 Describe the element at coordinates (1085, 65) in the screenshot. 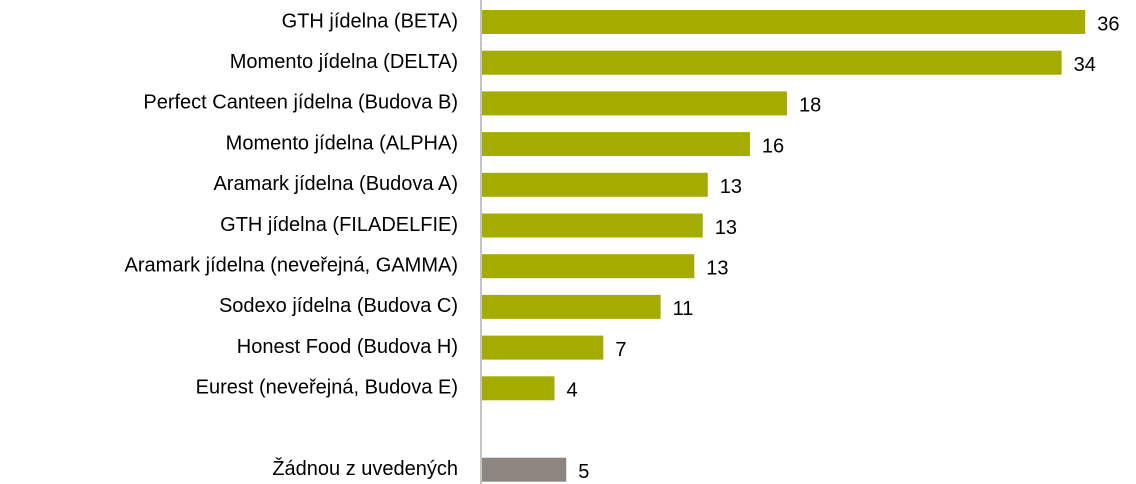

I see `value-label: 34` at that location.